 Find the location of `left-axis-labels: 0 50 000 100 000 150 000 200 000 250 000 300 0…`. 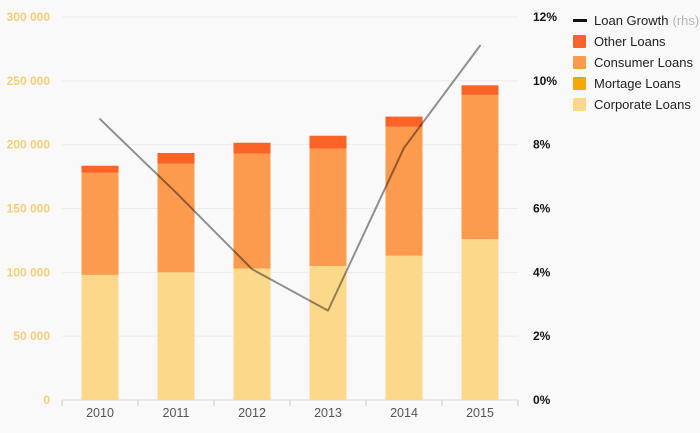

left-axis-labels: 0 50 000 100 000 150 000 200 000 250 000 300 0… is located at coordinates (29, 208).